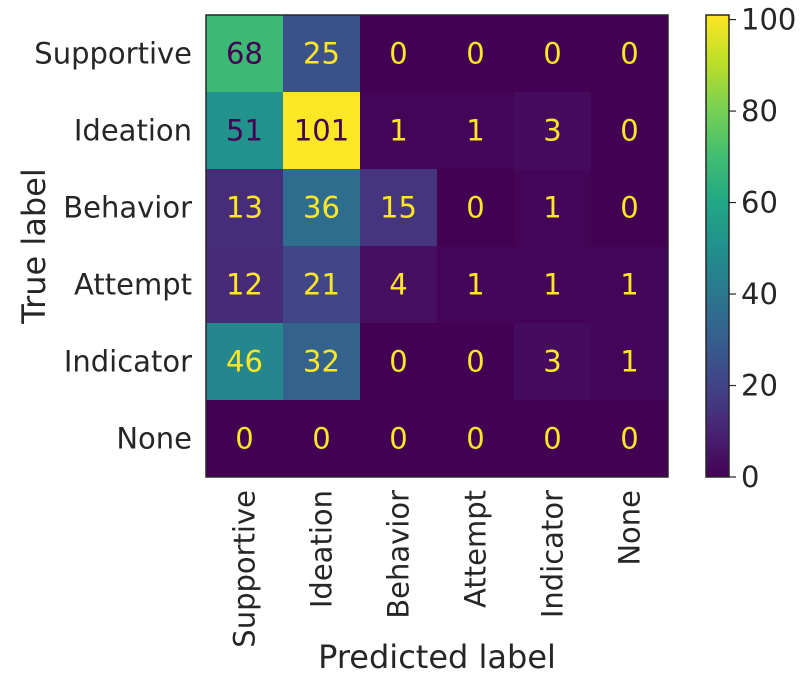 This screenshot has height=684, width=804. I want to click on colorbar-frame, so click(717, 246).